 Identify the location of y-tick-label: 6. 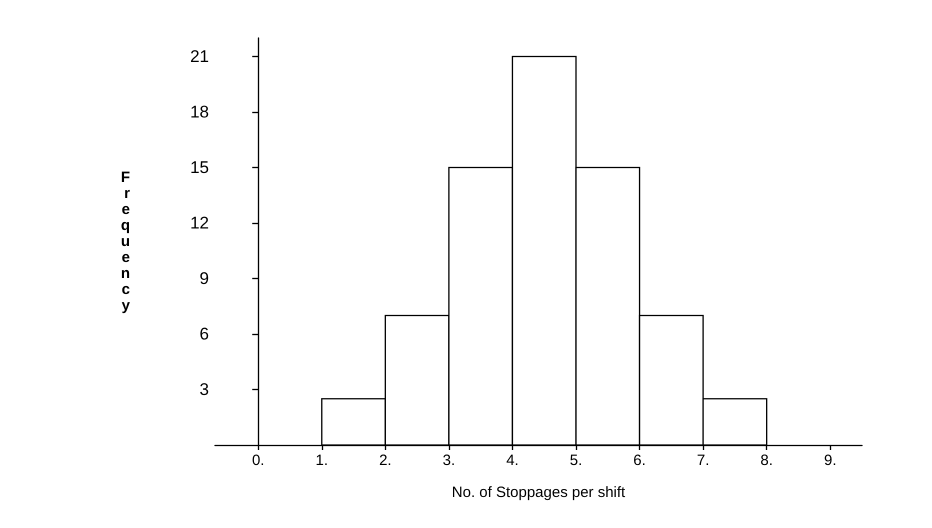
(204, 334).